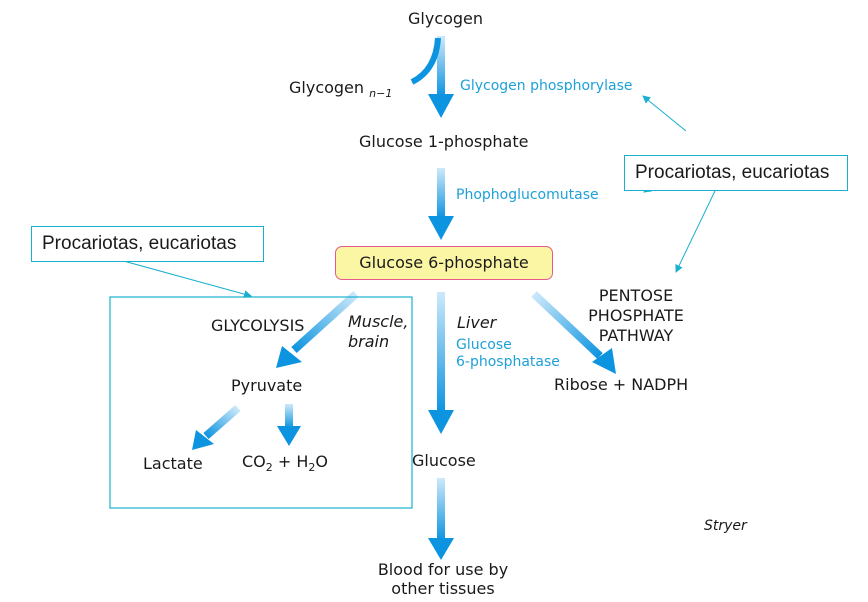 The height and width of the screenshot is (602, 868). I want to click on credit-stryer: Stryer, so click(725, 526).